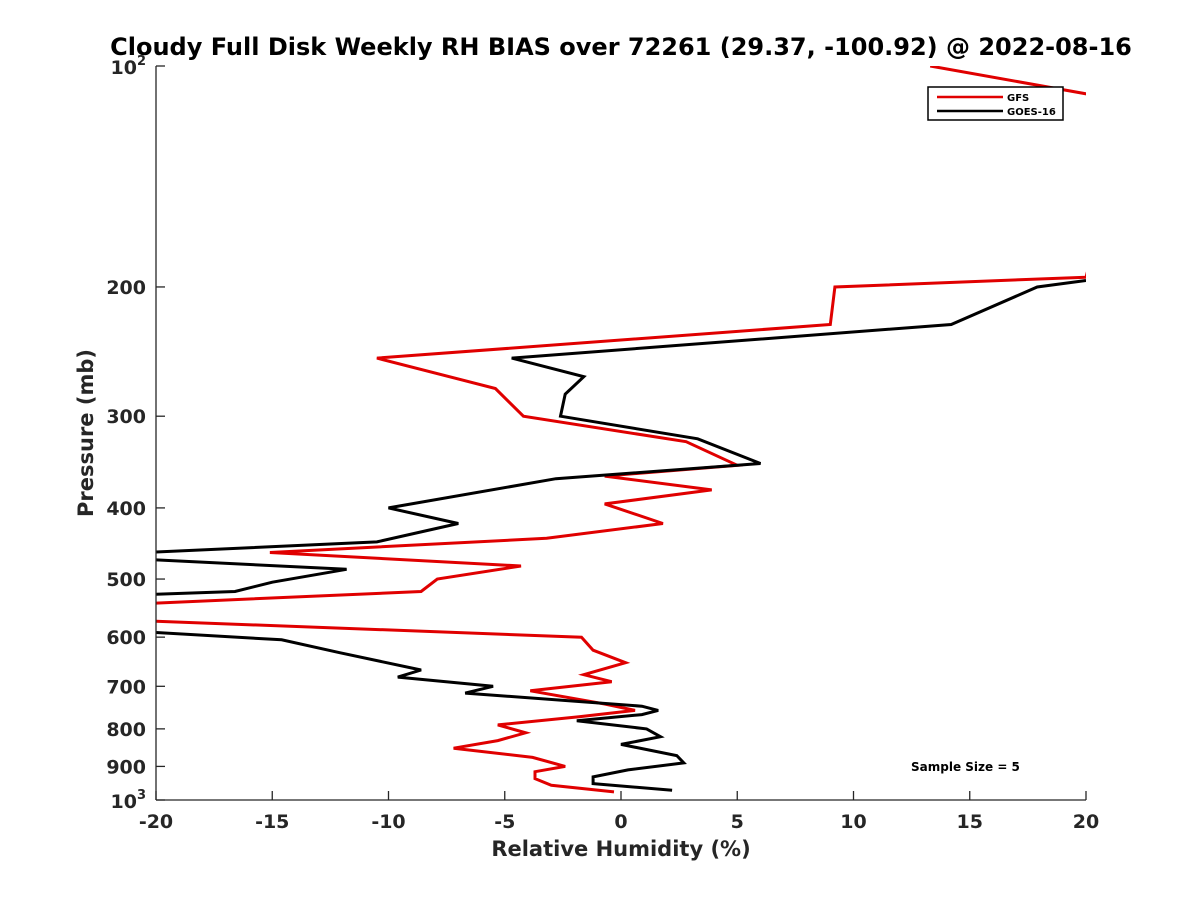 This screenshot has width=1200, height=900. What do you see at coordinates (129, 800) in the screenshot?
I see `y-tick-label-power: 10³` at bounding box center [129, 800].